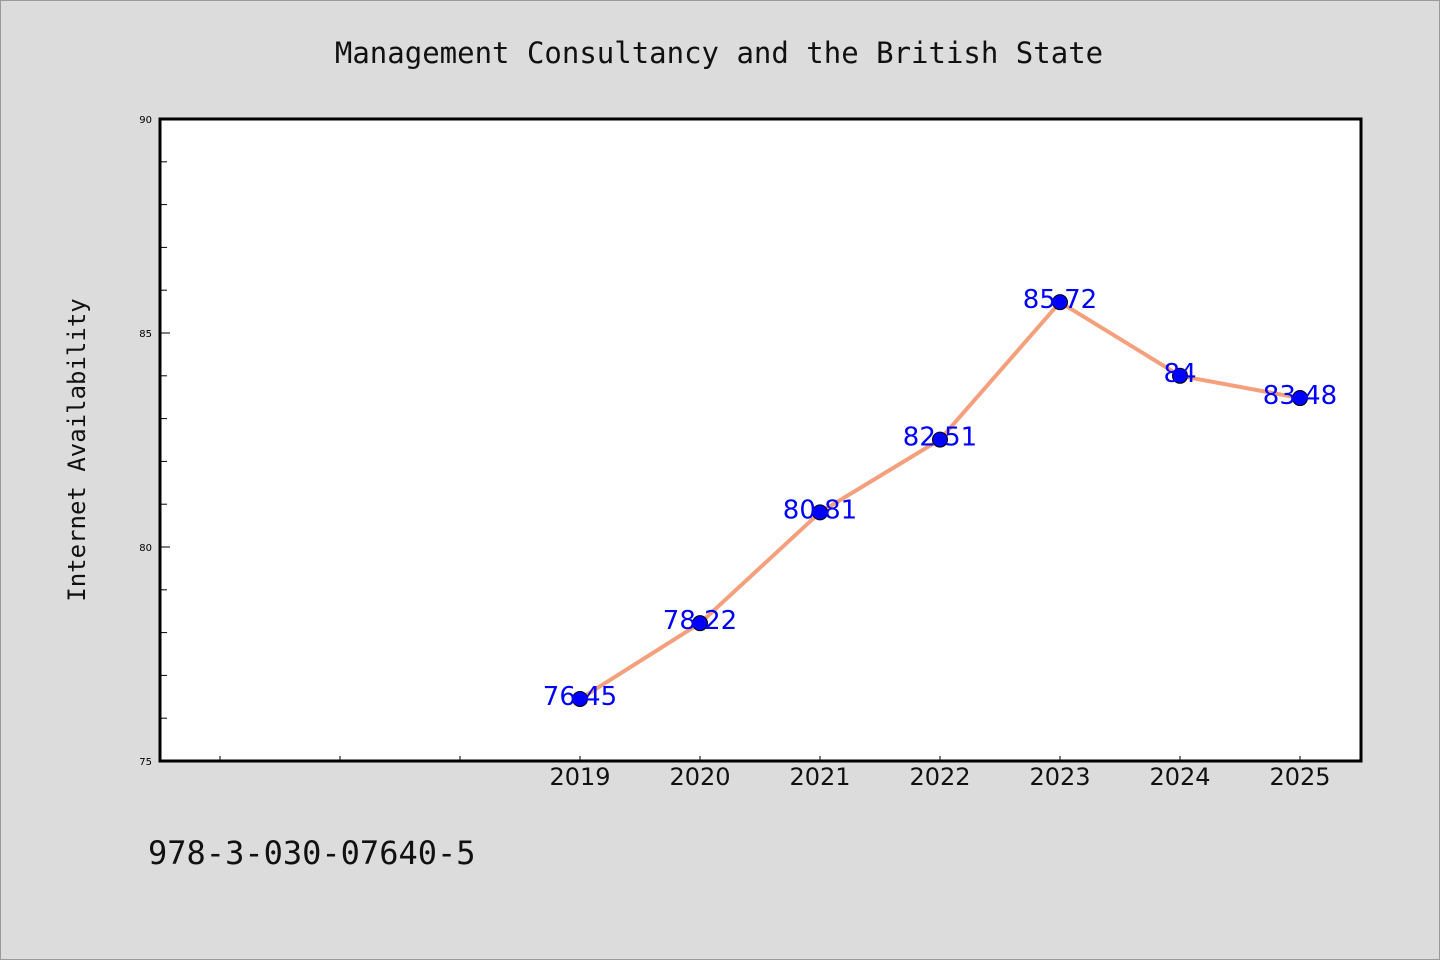 The width and height of the screenshot is (1440, 960). What do you see at coordinates (145, 120) in the screenshot?
I see `y-tick-label: 90` at bounding box center [145, 120].